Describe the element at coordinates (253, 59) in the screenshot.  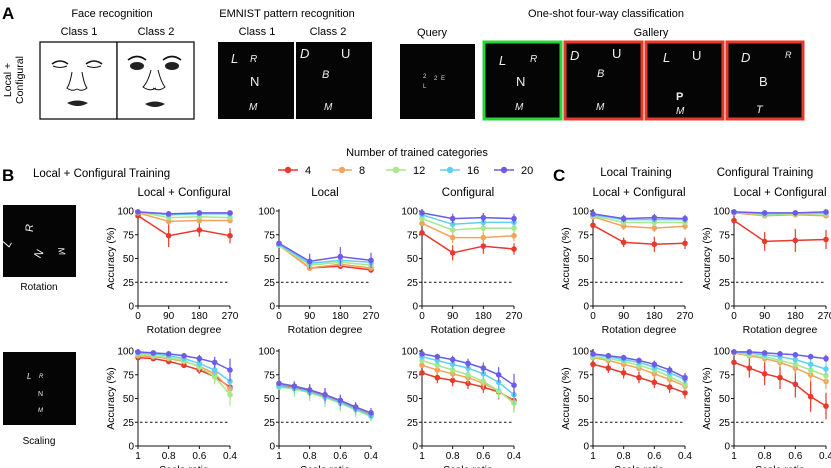
I see `svg-text: R` at that location.